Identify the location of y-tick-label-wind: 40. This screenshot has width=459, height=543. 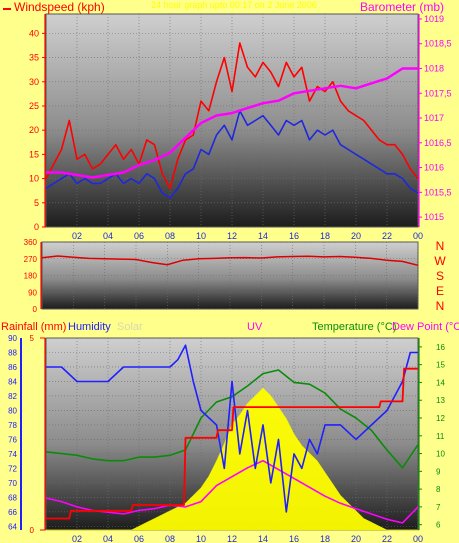
(34, 33).